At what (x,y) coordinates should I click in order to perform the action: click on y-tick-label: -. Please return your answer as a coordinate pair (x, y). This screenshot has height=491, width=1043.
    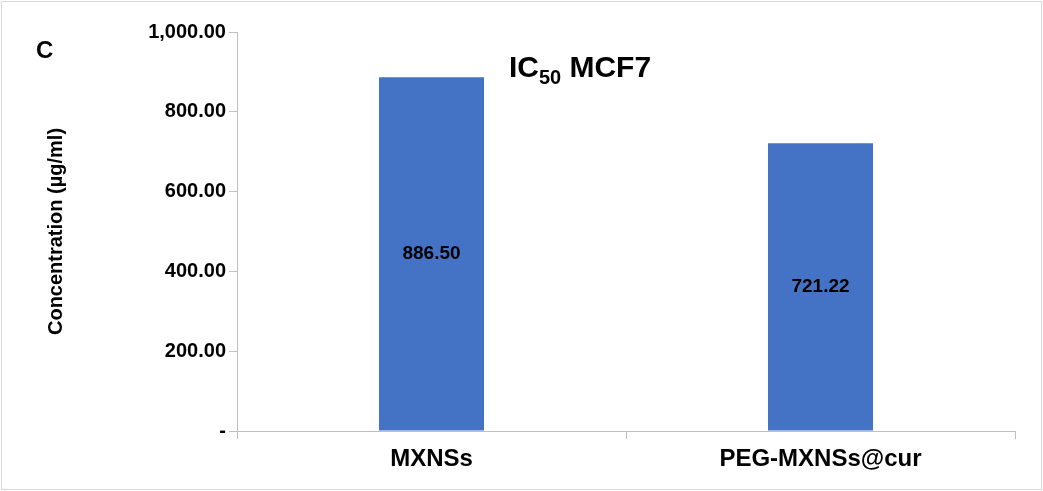
    Looking at the image, I should click on (222, 429).